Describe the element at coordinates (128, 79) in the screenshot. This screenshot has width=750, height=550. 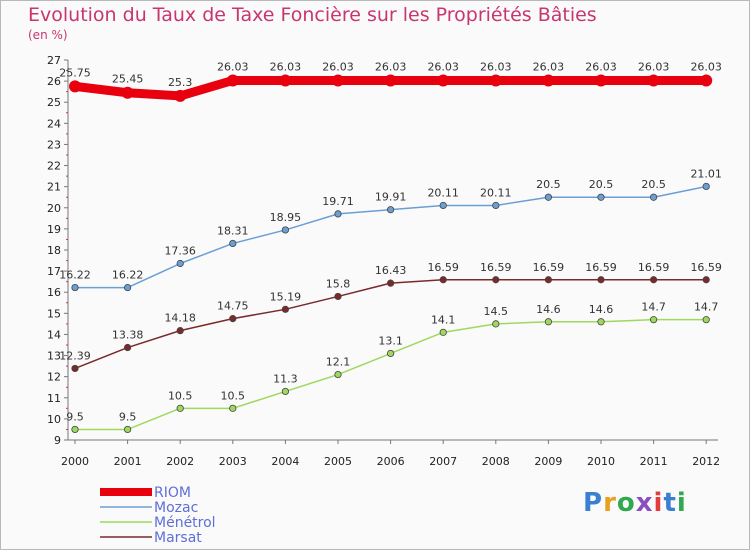
I see `data-label: 25.45` at that location.